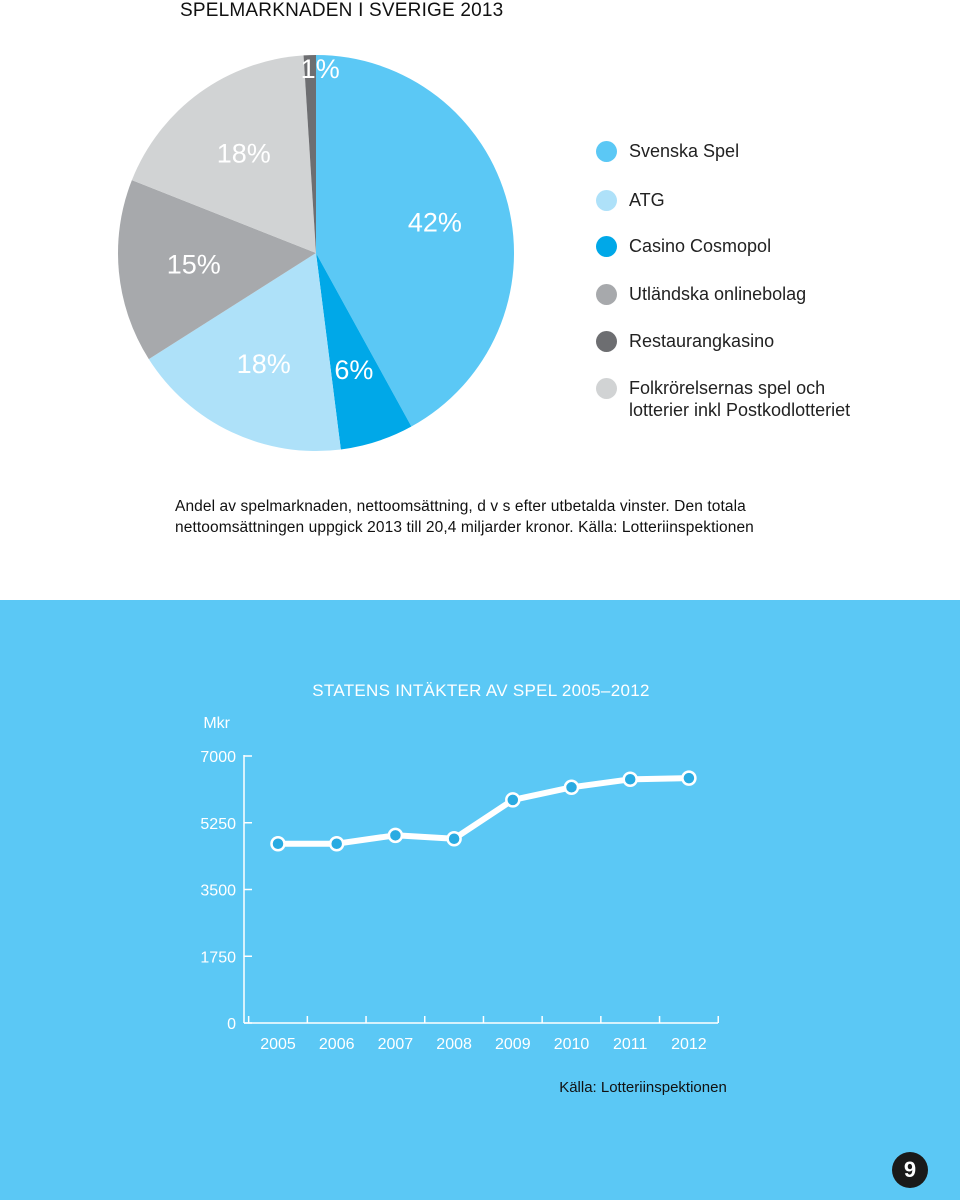  Describe the element at coordinates (630, 1044) in the screenshot. I see `x-tick-label: 2011` at that location.